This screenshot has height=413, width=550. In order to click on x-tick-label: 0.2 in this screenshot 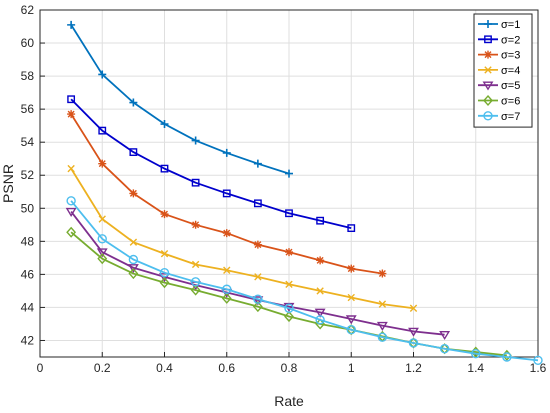, I will do `click(102, 368)`.